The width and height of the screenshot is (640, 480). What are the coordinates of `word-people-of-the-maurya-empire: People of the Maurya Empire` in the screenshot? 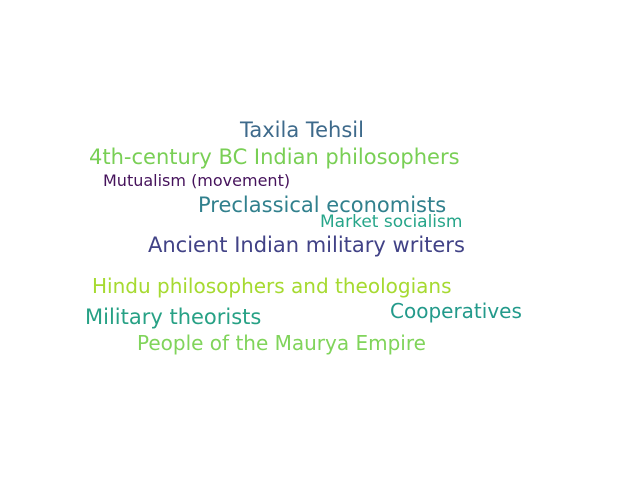 It's located at (281, 343).